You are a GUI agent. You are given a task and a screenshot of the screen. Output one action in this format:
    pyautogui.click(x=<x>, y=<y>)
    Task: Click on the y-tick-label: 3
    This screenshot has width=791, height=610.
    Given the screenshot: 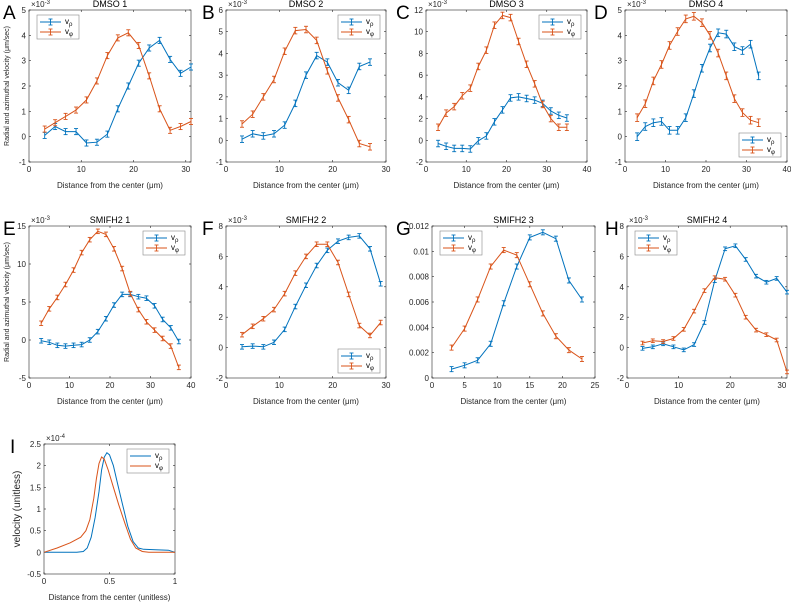 What is the action you would take?
    pyautogui.click(x=221, y=75)
    